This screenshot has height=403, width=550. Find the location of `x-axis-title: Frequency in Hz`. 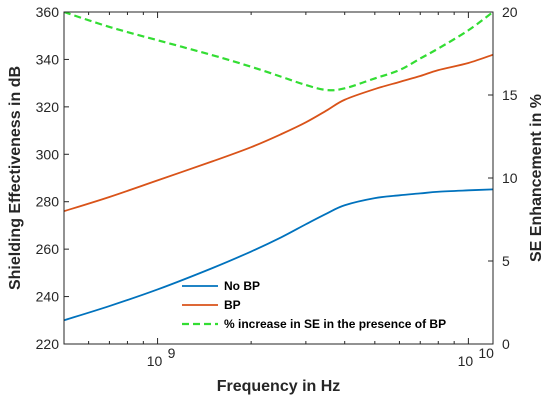

x-axis-title: Frequency in Hz is located at coordinates (279, 386).